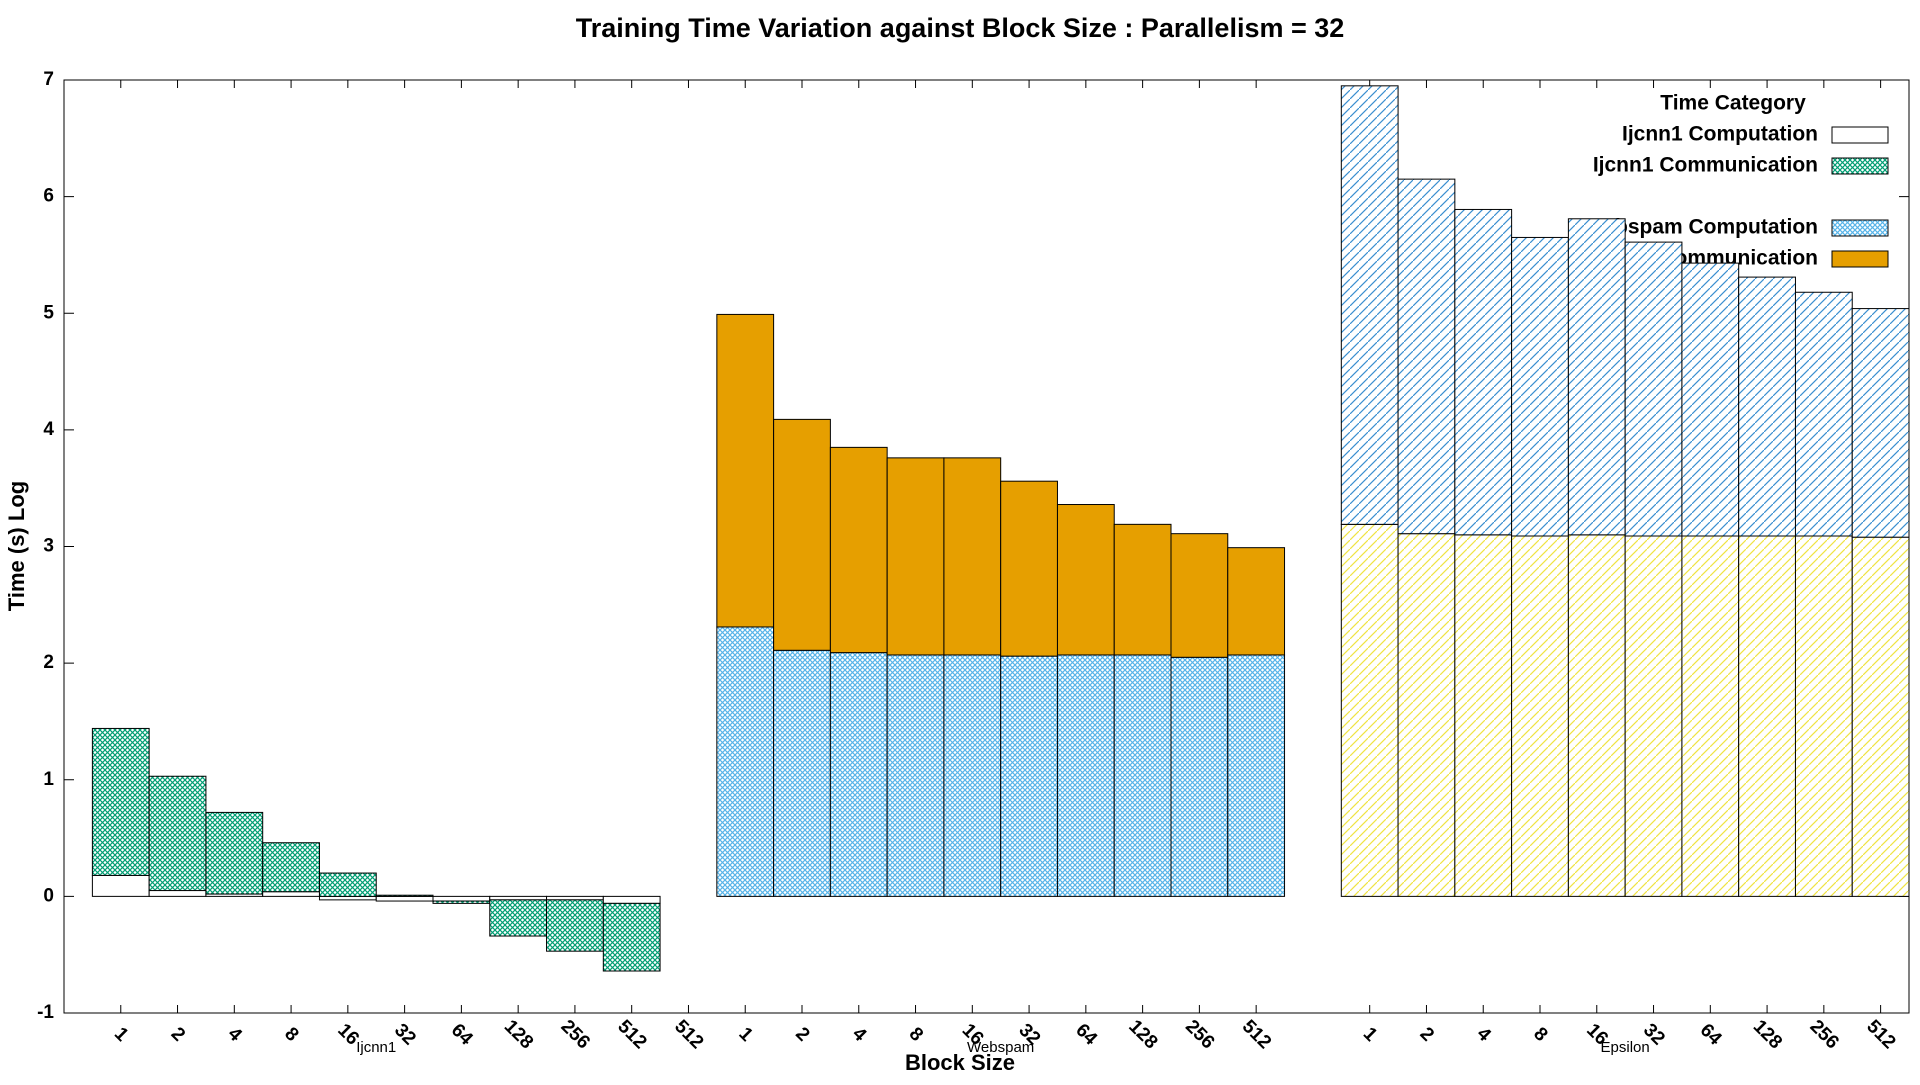  What do you see at coordinates (48, 546) in the screenshot?
I see `y-tick-label: 3` at bounding box center [48, 546].